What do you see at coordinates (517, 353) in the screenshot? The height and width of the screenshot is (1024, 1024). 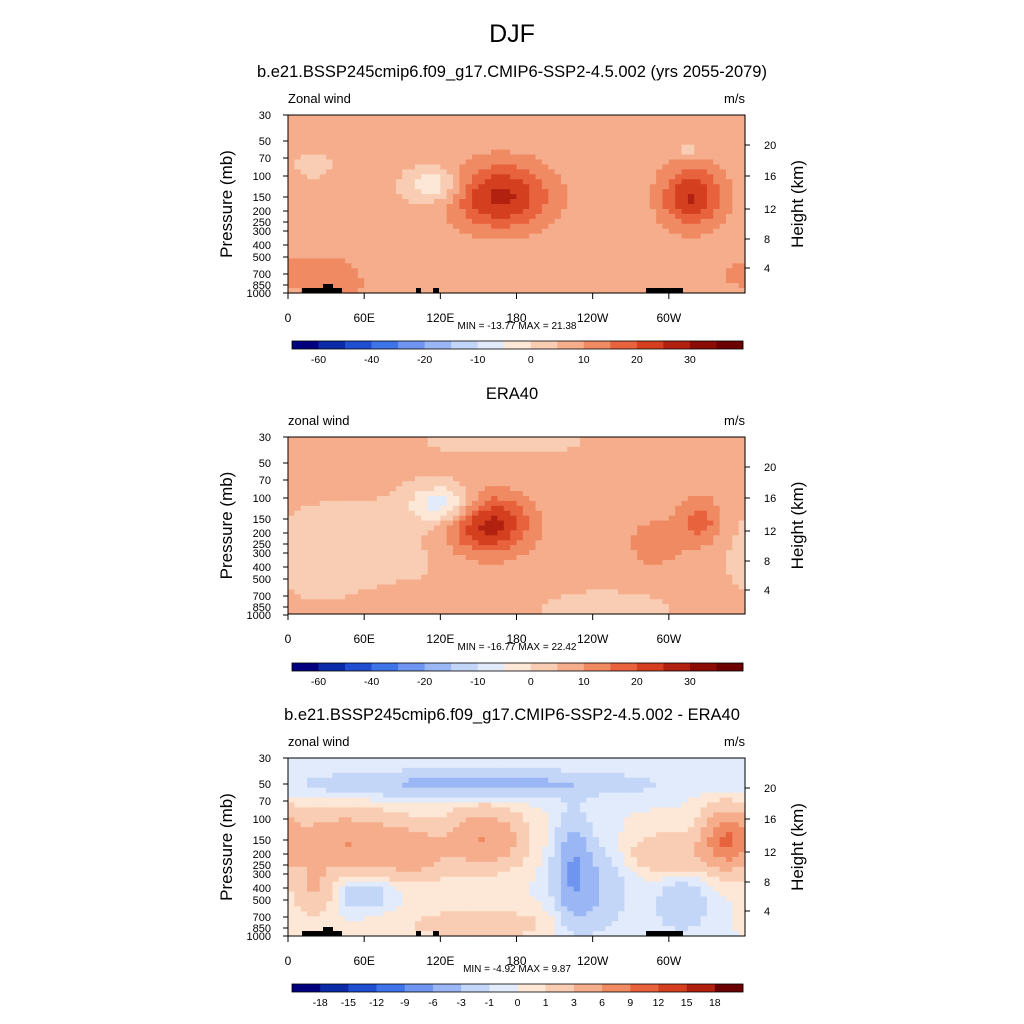 I see `colorbar: -60 -40 -20 -10 0 10 20 30` at bounding box center [517, 353].